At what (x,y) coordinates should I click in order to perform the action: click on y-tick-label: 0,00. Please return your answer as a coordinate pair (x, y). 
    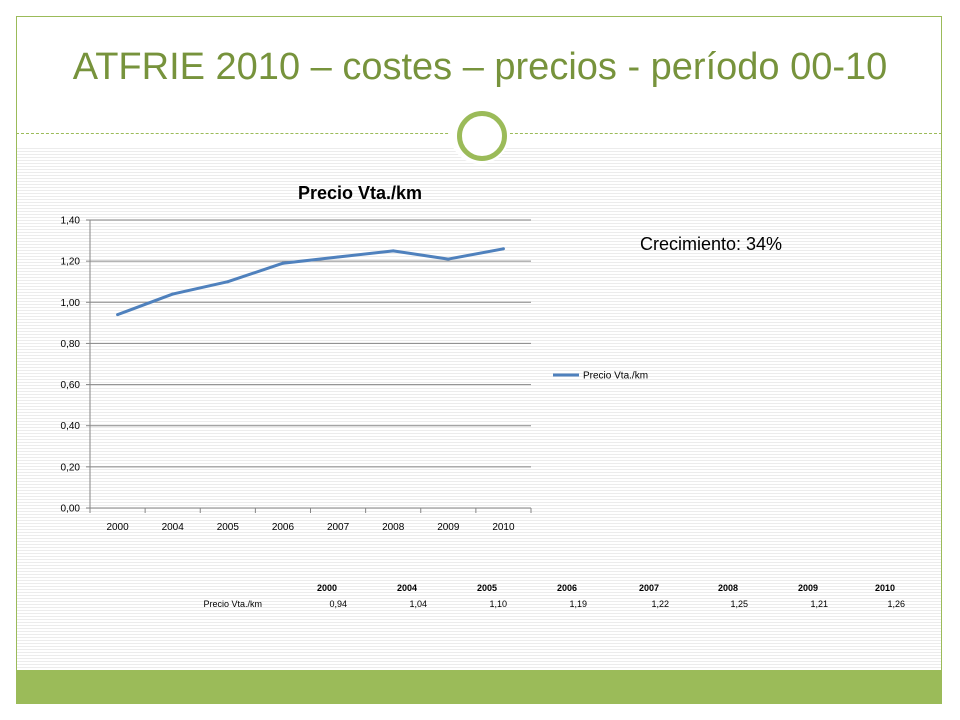
    Looking at the image, I should click on (71, 509).